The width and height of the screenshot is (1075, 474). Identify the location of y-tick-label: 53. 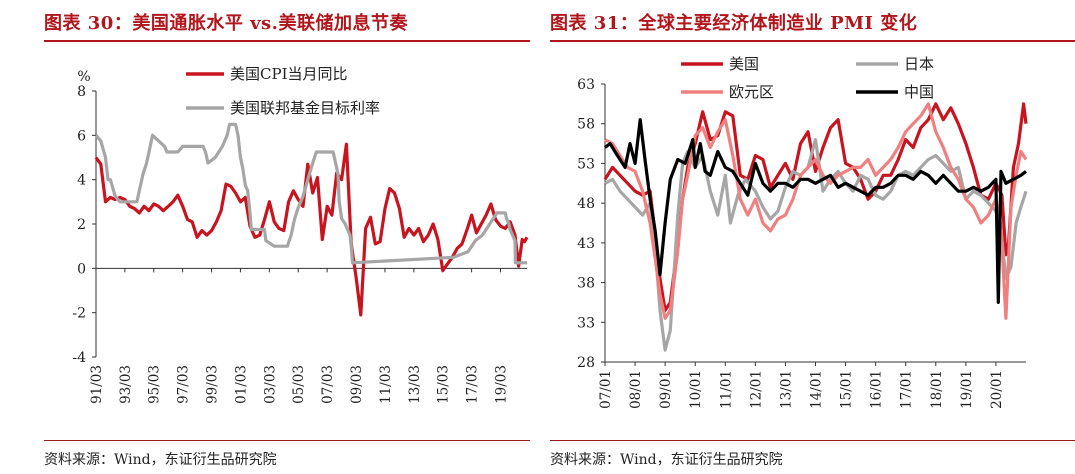
(586, 164).